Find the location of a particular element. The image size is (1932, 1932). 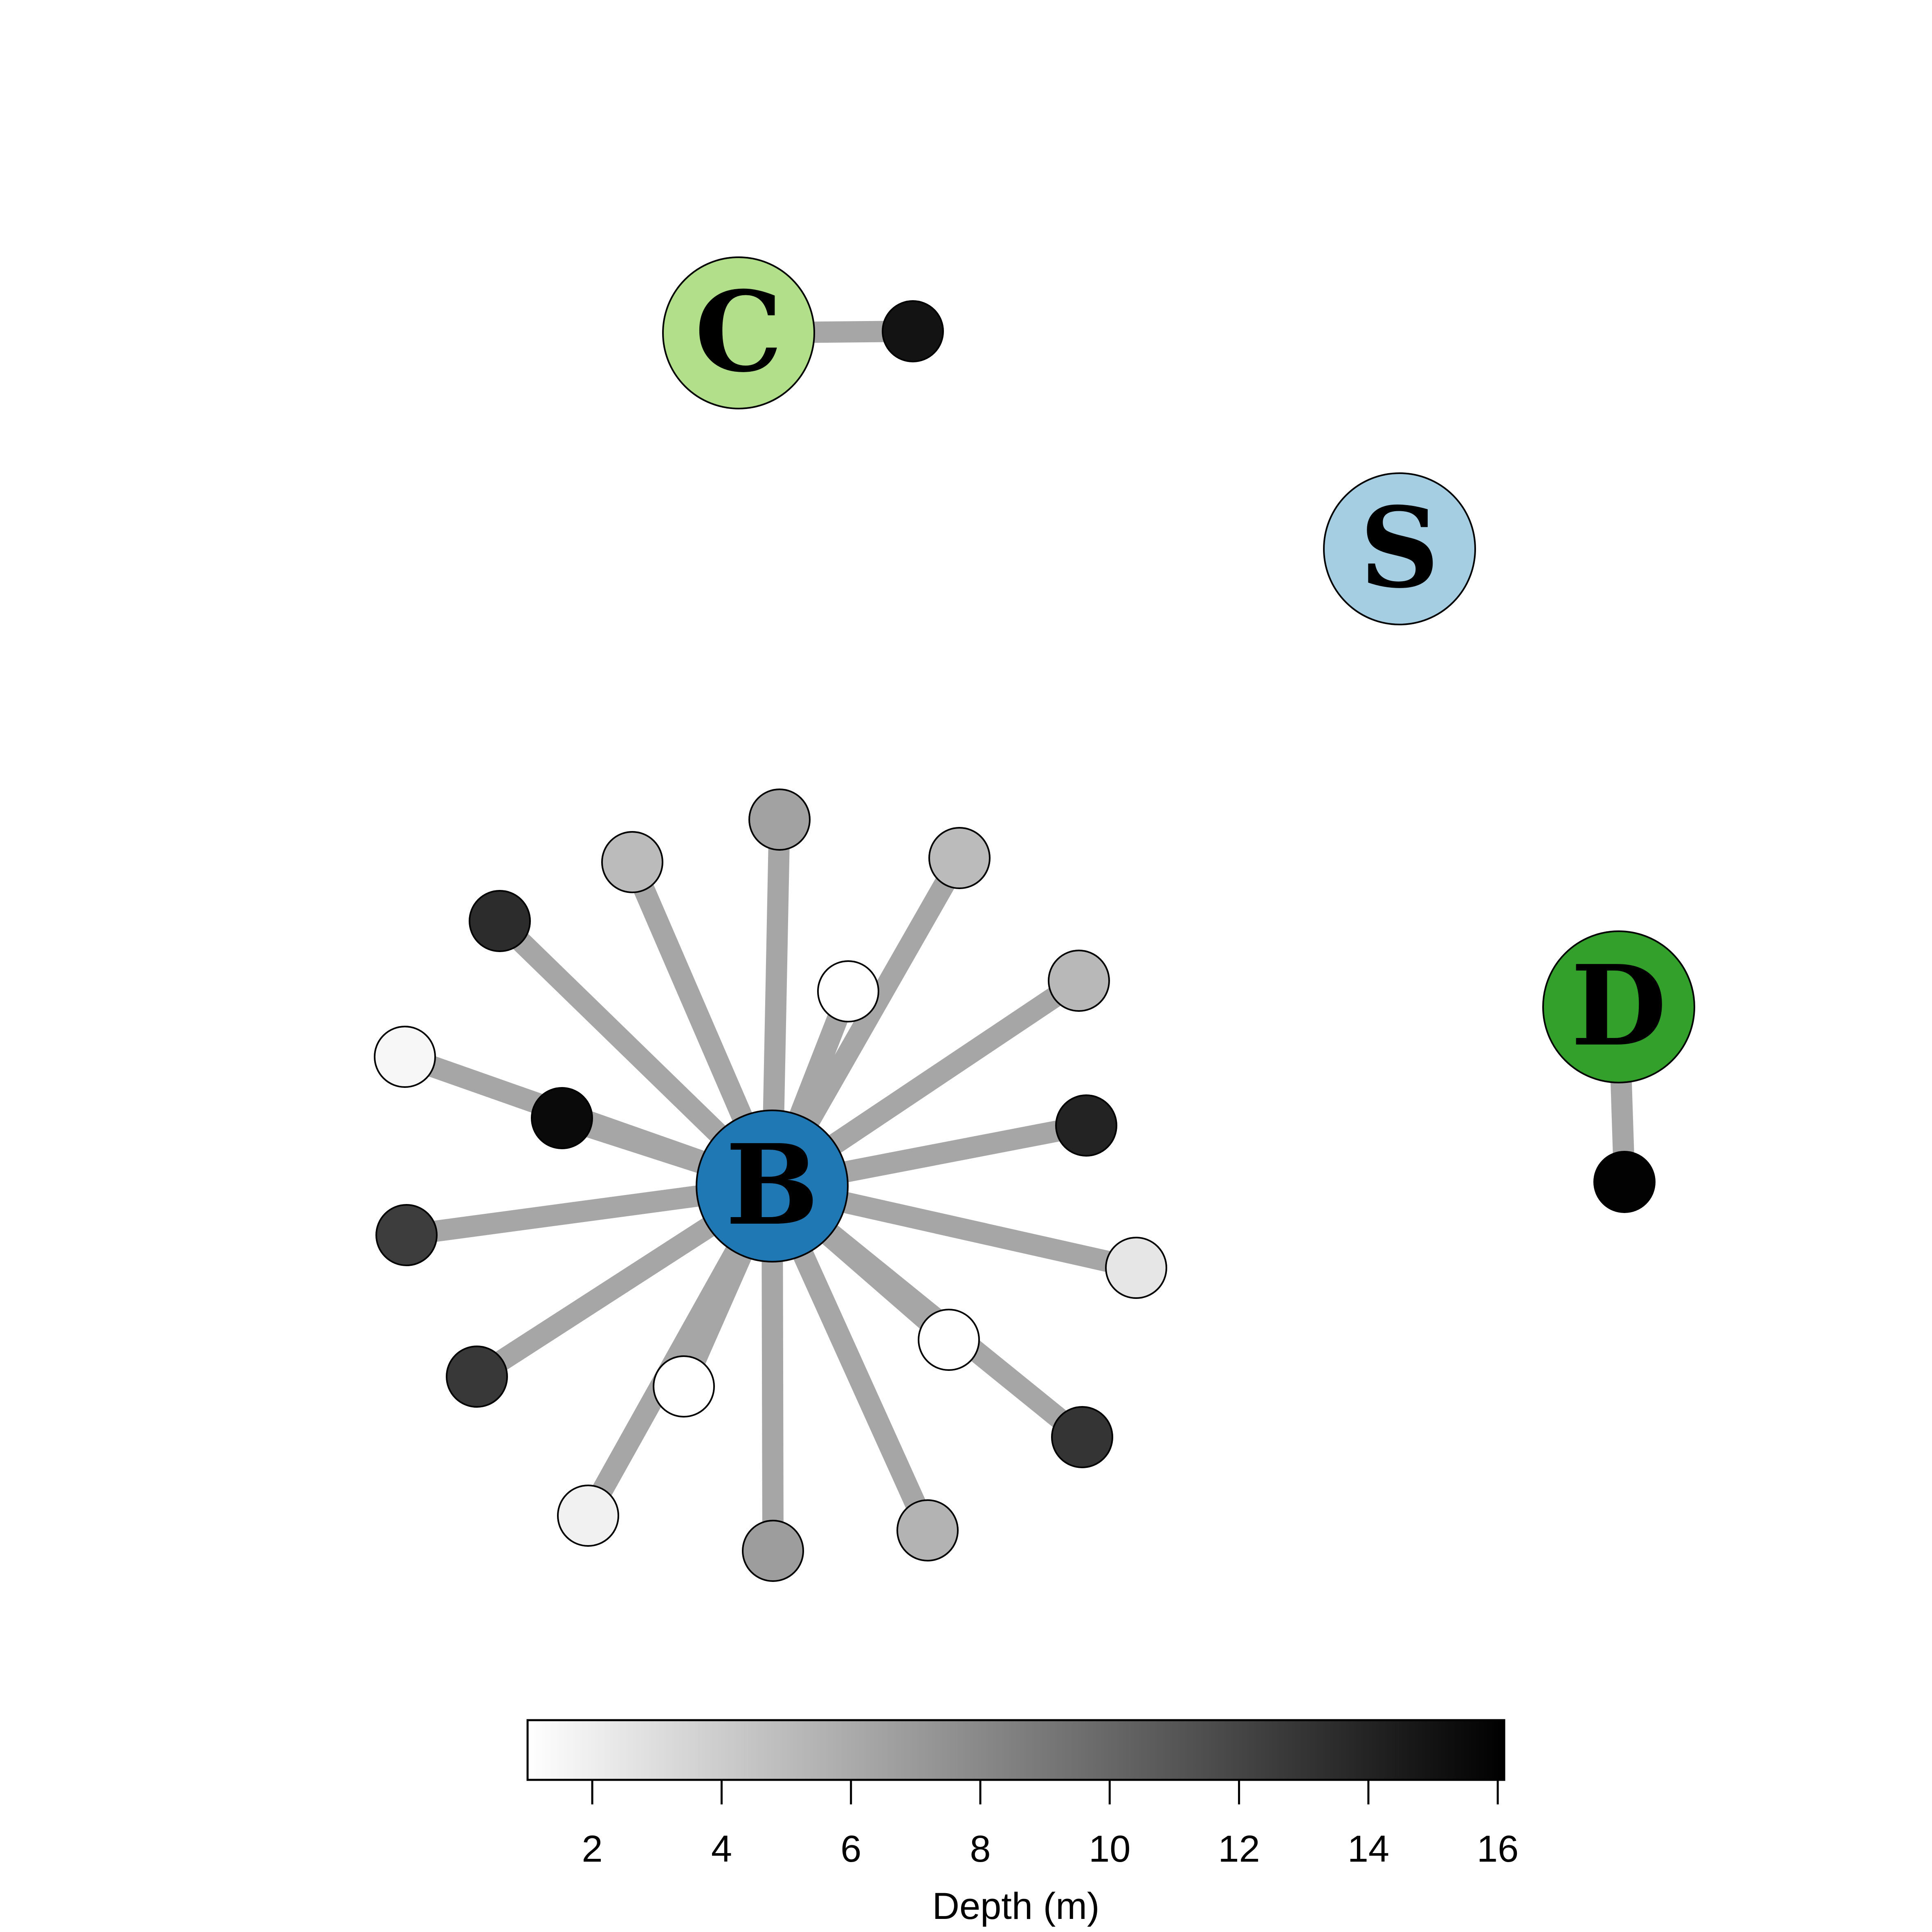

hub-label-S: S is located at coordinates (1400, 548).